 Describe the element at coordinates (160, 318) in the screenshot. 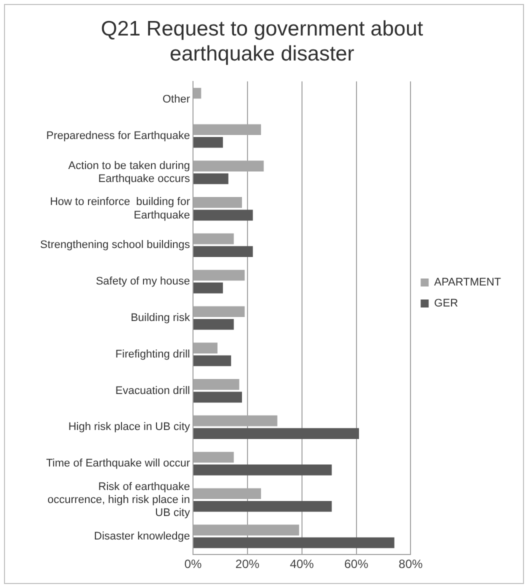

I see `y-tick-label: Building risk` at that location.